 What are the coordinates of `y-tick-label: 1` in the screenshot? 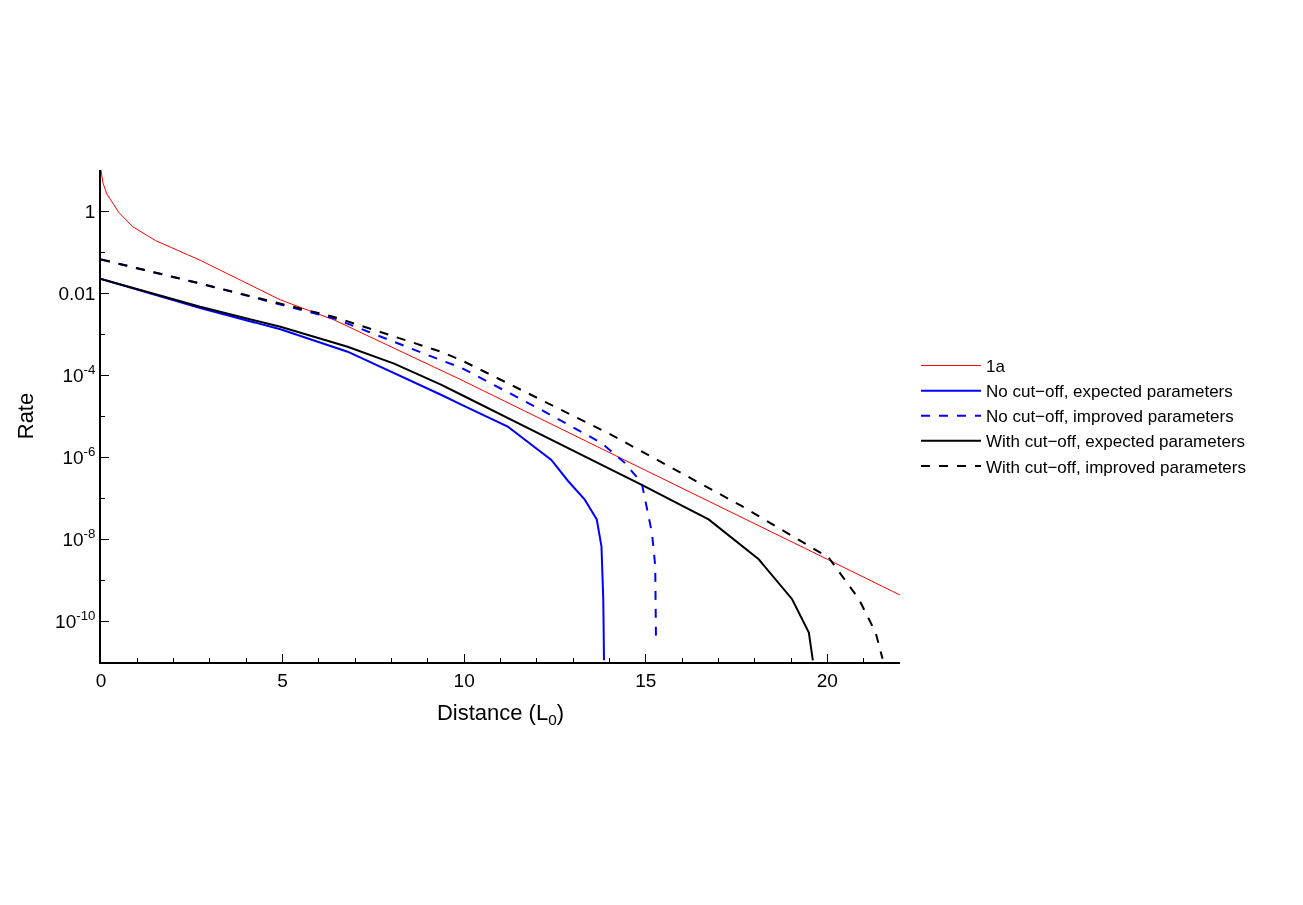 It's located at (90, 211).